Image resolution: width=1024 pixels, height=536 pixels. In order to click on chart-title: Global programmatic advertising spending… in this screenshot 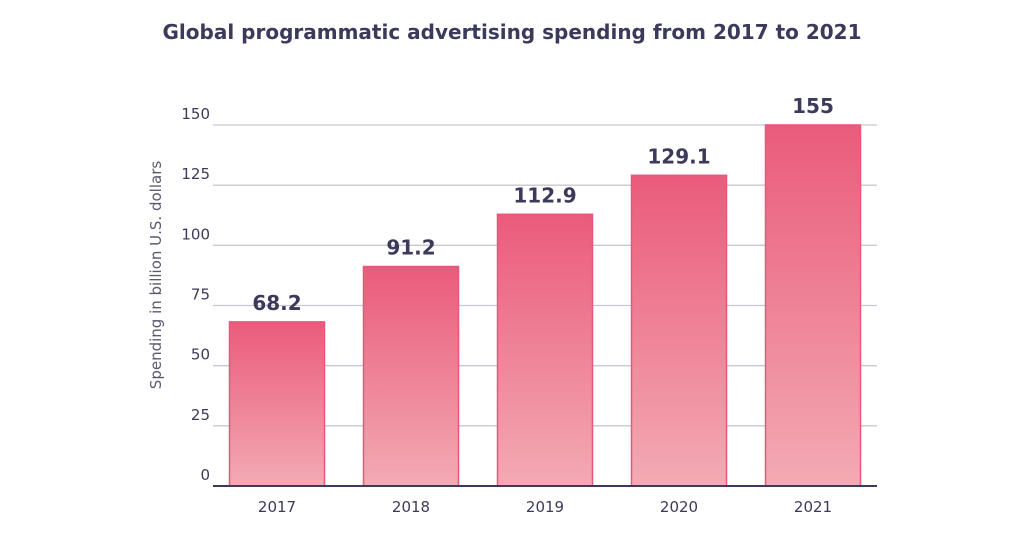, I will do `click(512, 32)`.